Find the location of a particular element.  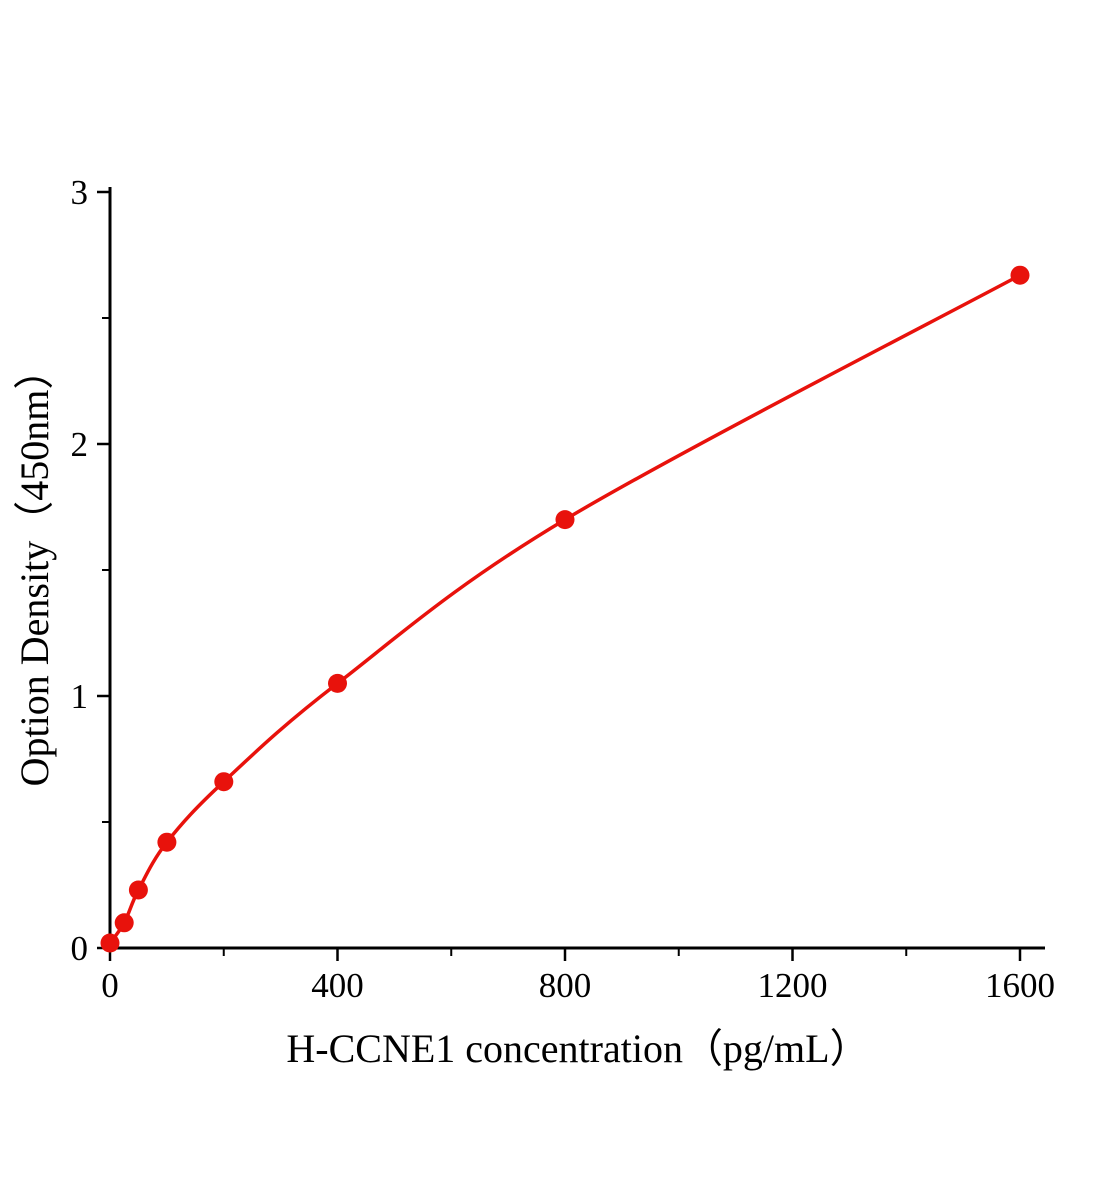

x-tick-label: 1200 is located at coordinates (793, 985).